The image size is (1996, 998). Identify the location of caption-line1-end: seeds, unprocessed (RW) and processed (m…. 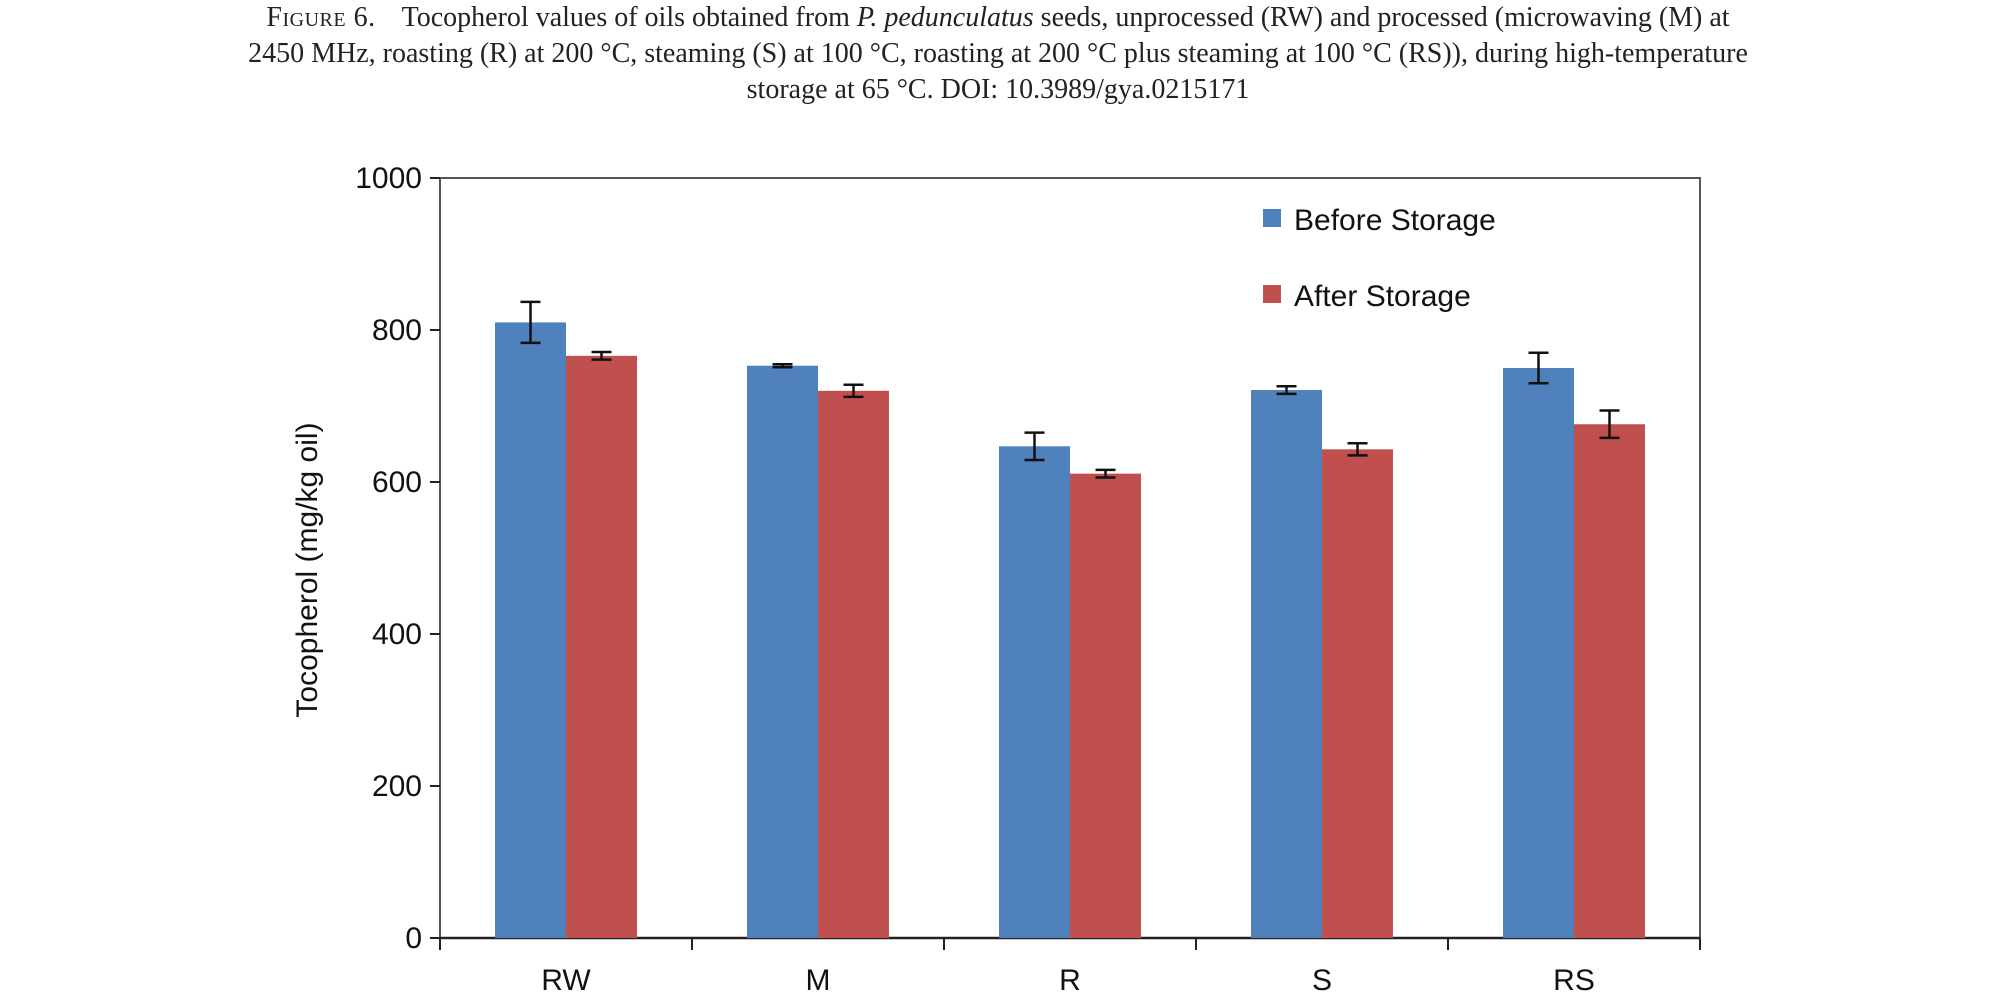
(1381, 17).